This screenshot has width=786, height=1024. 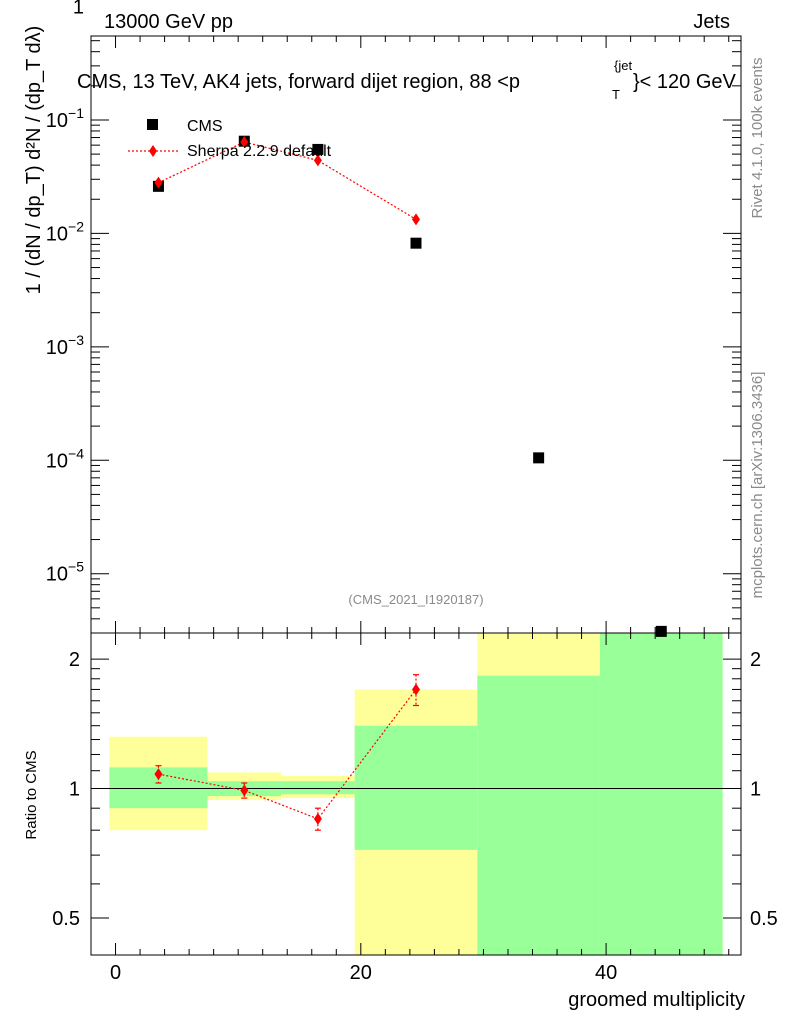 I want to click on plot-title-subscript: T, so click(x=616, y=94).